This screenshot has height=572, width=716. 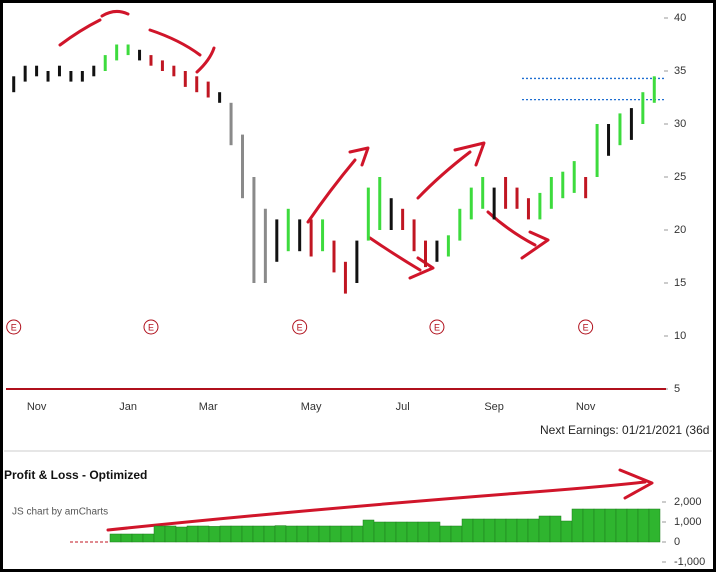 I want to click on credit: JS chart by amCharts, so click(x=60, y=512).